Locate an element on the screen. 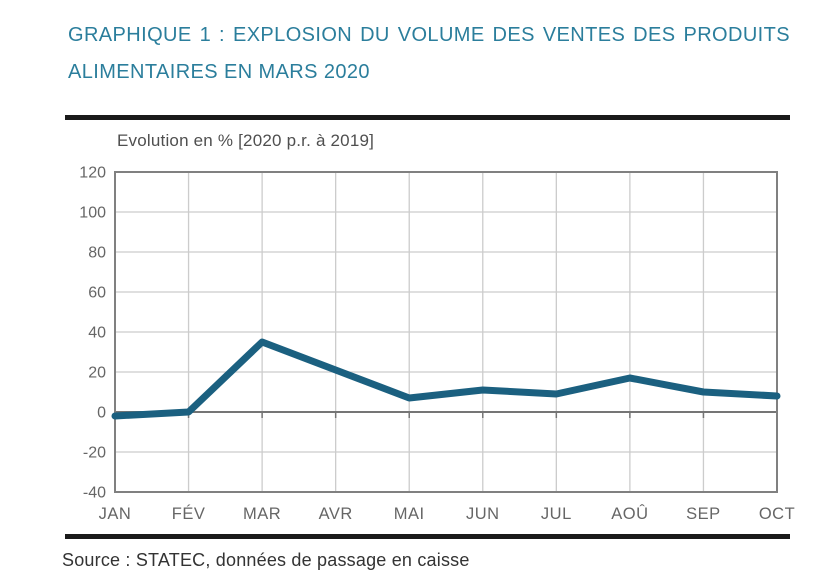 The image size is (820, 572). y-tick-label: 0 is located at coordinates (101, 413).